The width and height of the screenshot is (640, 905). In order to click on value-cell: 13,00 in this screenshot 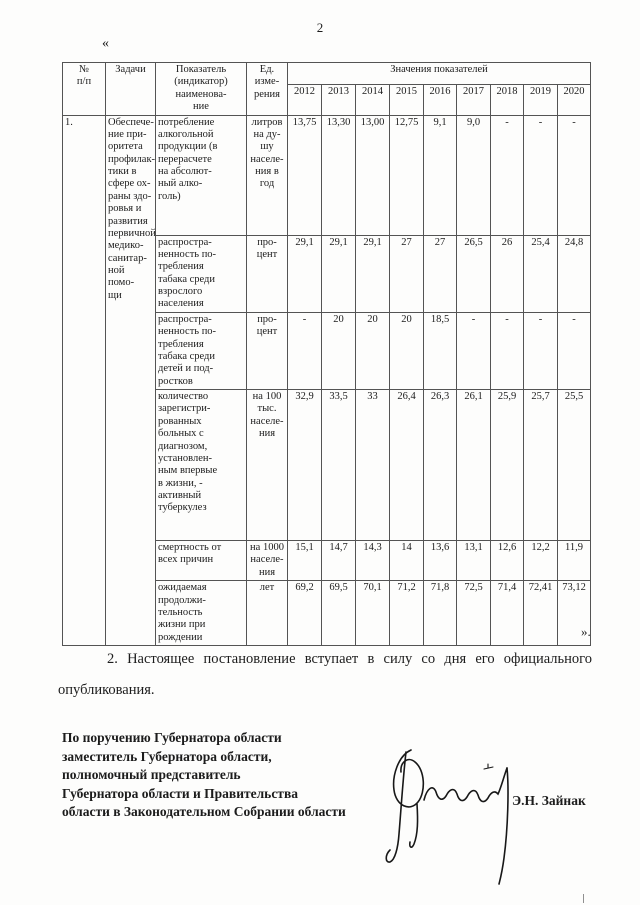, I will do `click(372, 175)`.